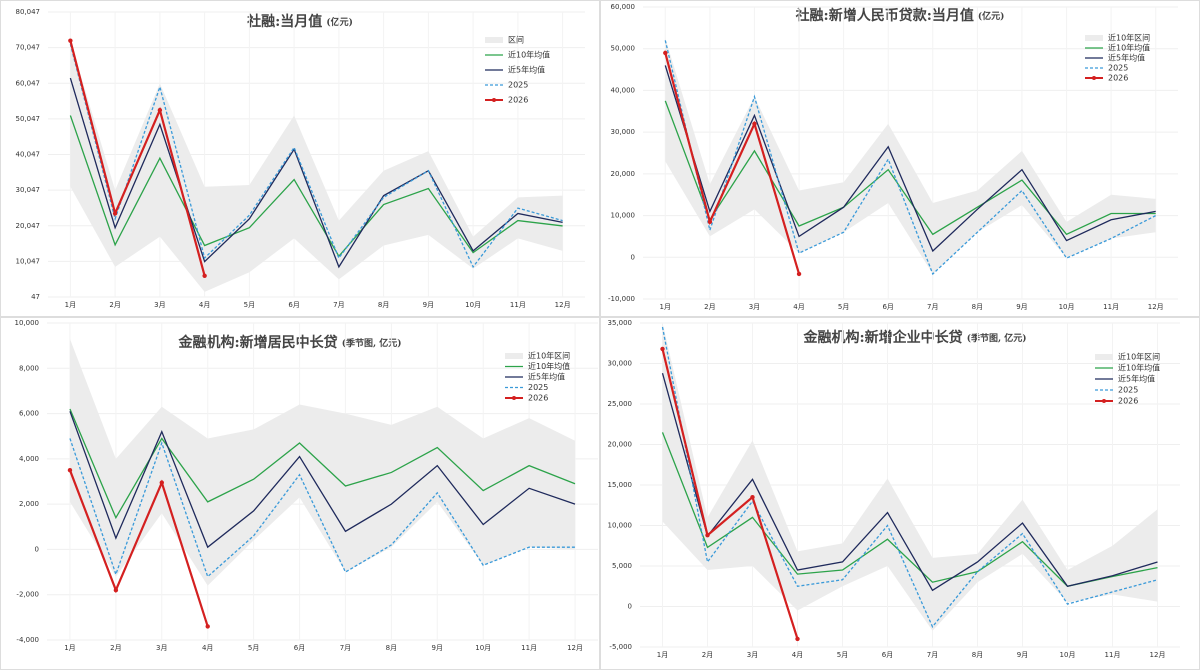 The width and height of the screenshot is (1200, 671). Describe the element at coordinates (622, 566) in the screenshot. I see `y-tick-label: 5,000` at that location.